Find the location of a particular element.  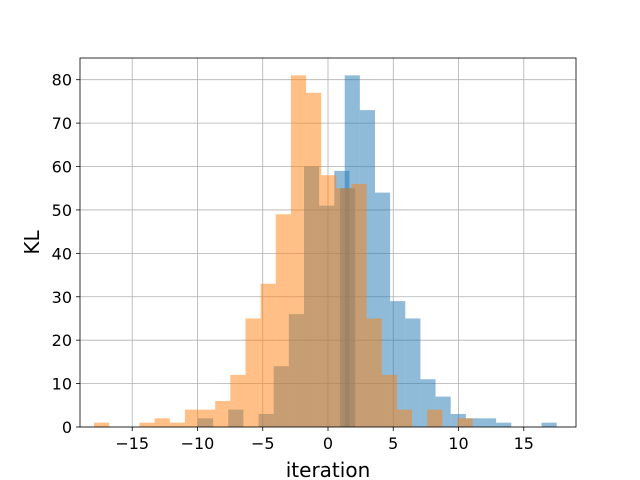

x-tick-label: −15 is located at coordinates (132, 443).